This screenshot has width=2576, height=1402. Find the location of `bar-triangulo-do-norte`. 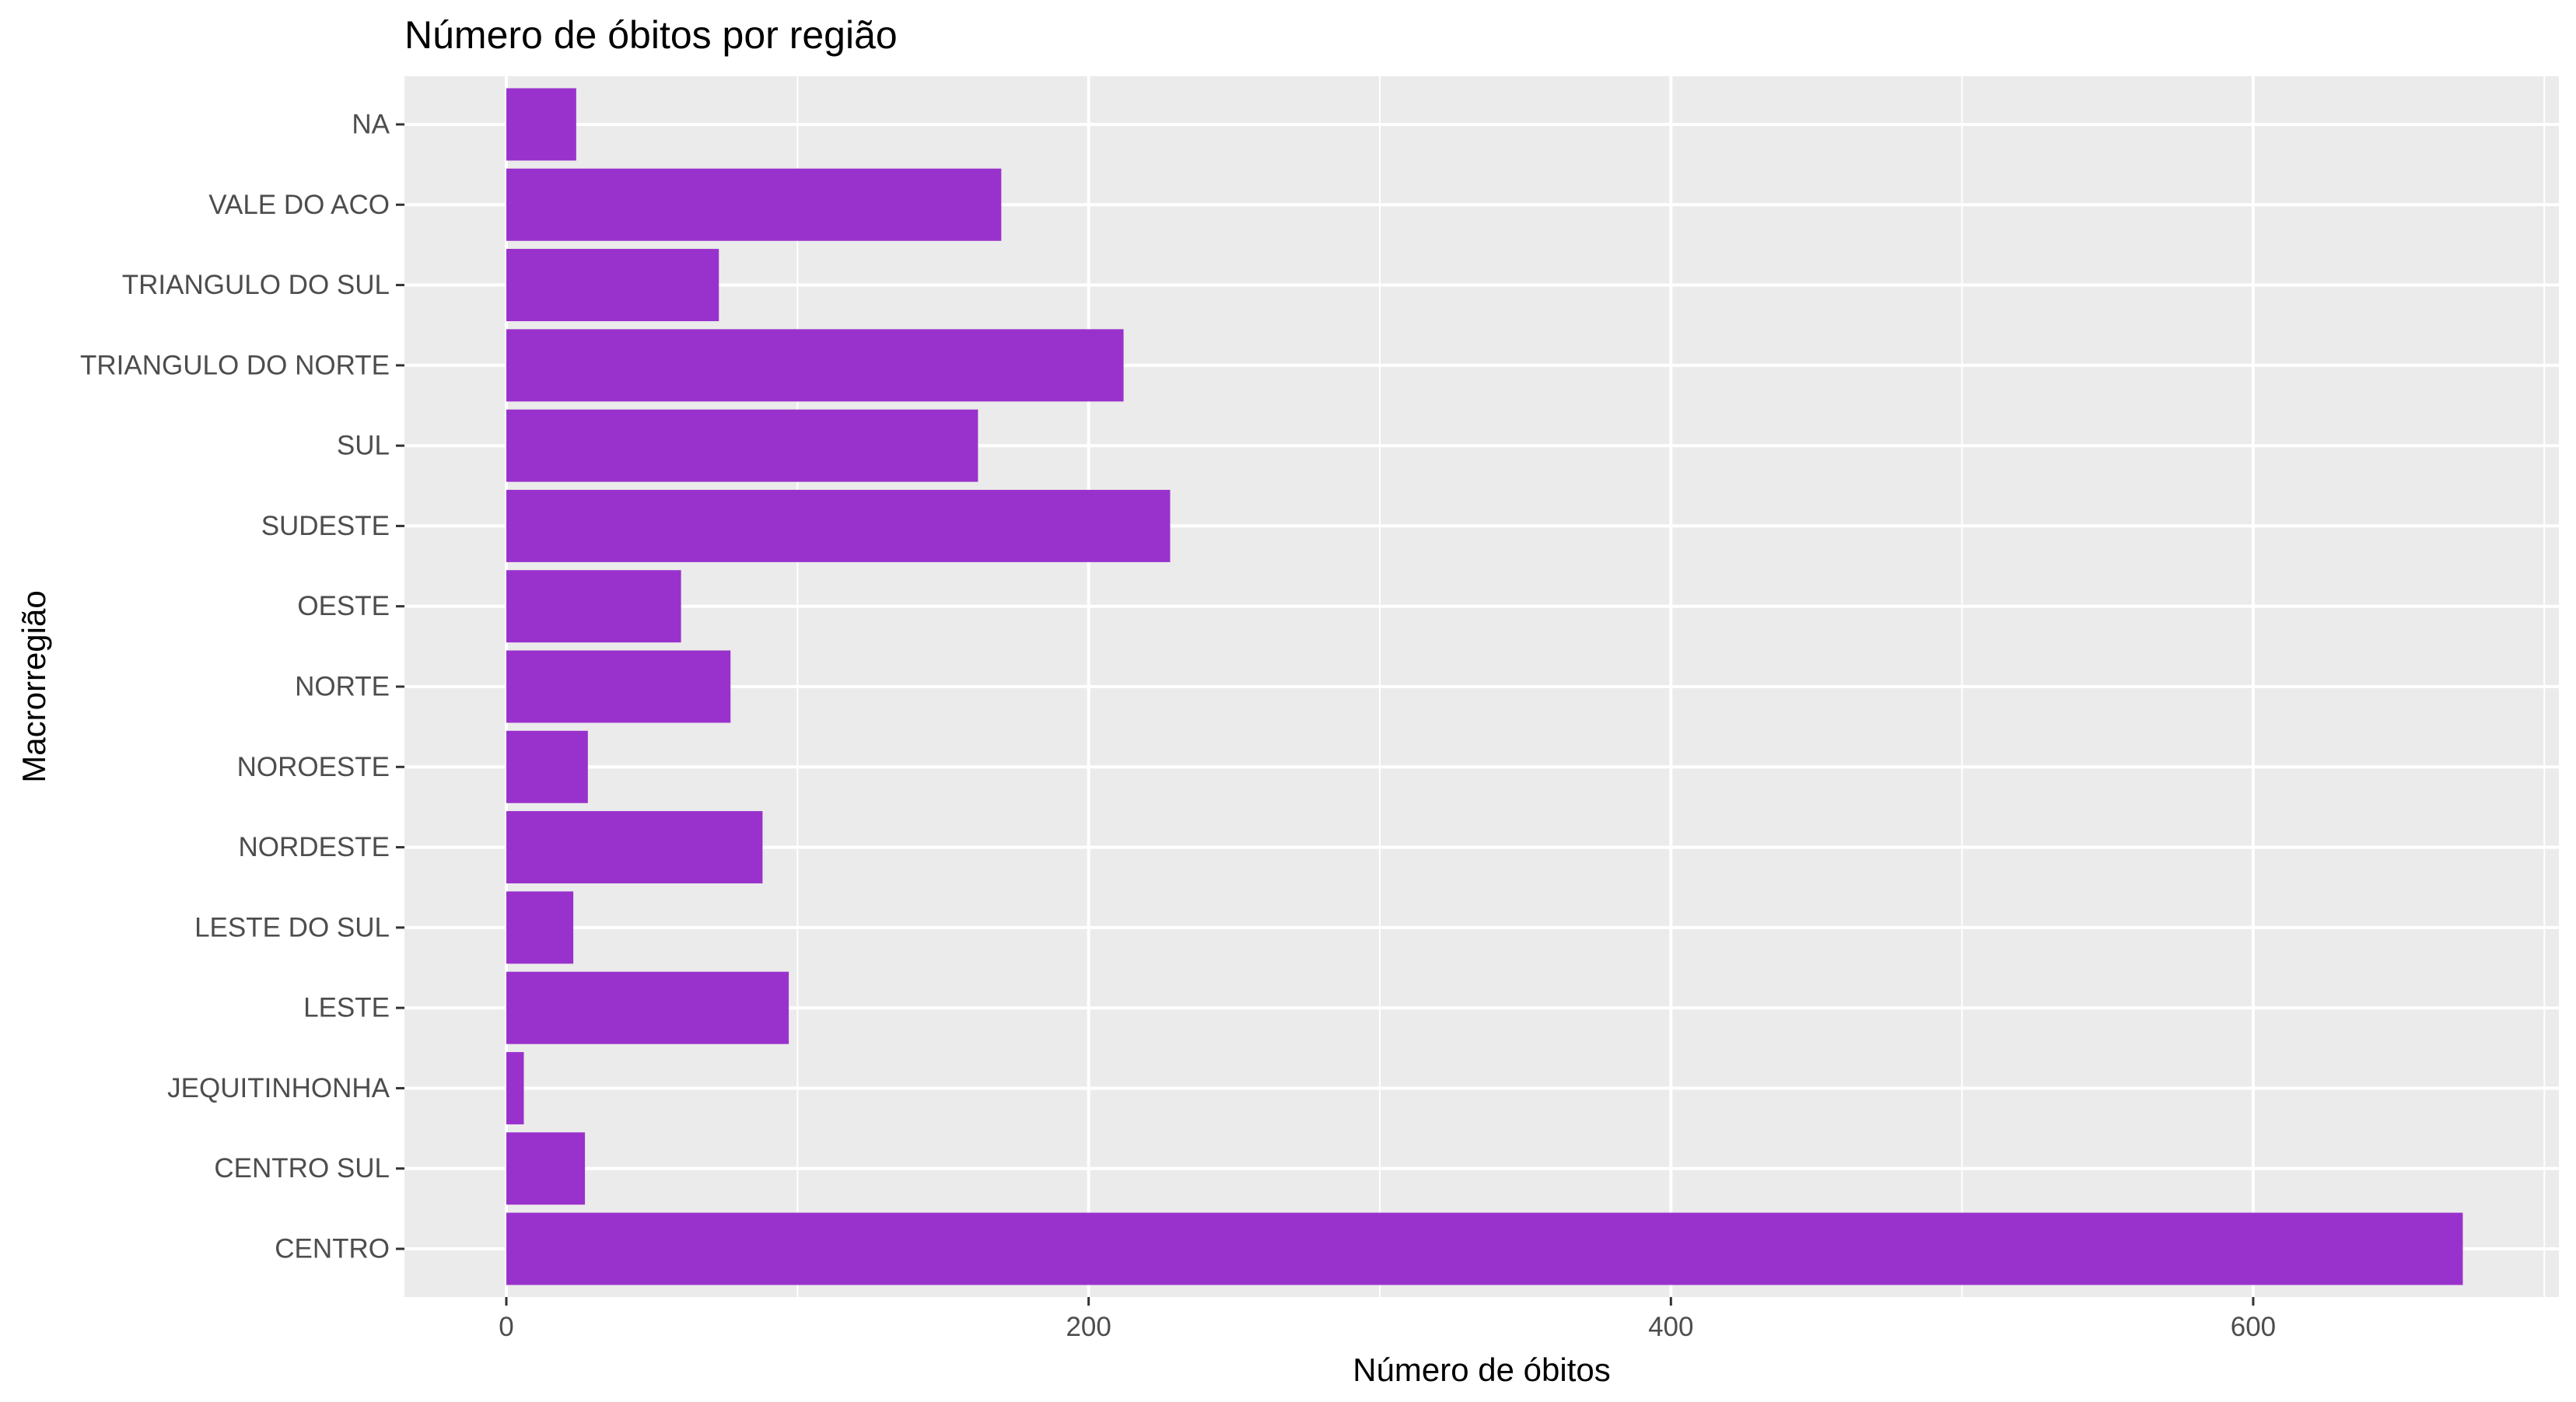

bar-triangulo-do-norte is located at coordinates (815, 365).